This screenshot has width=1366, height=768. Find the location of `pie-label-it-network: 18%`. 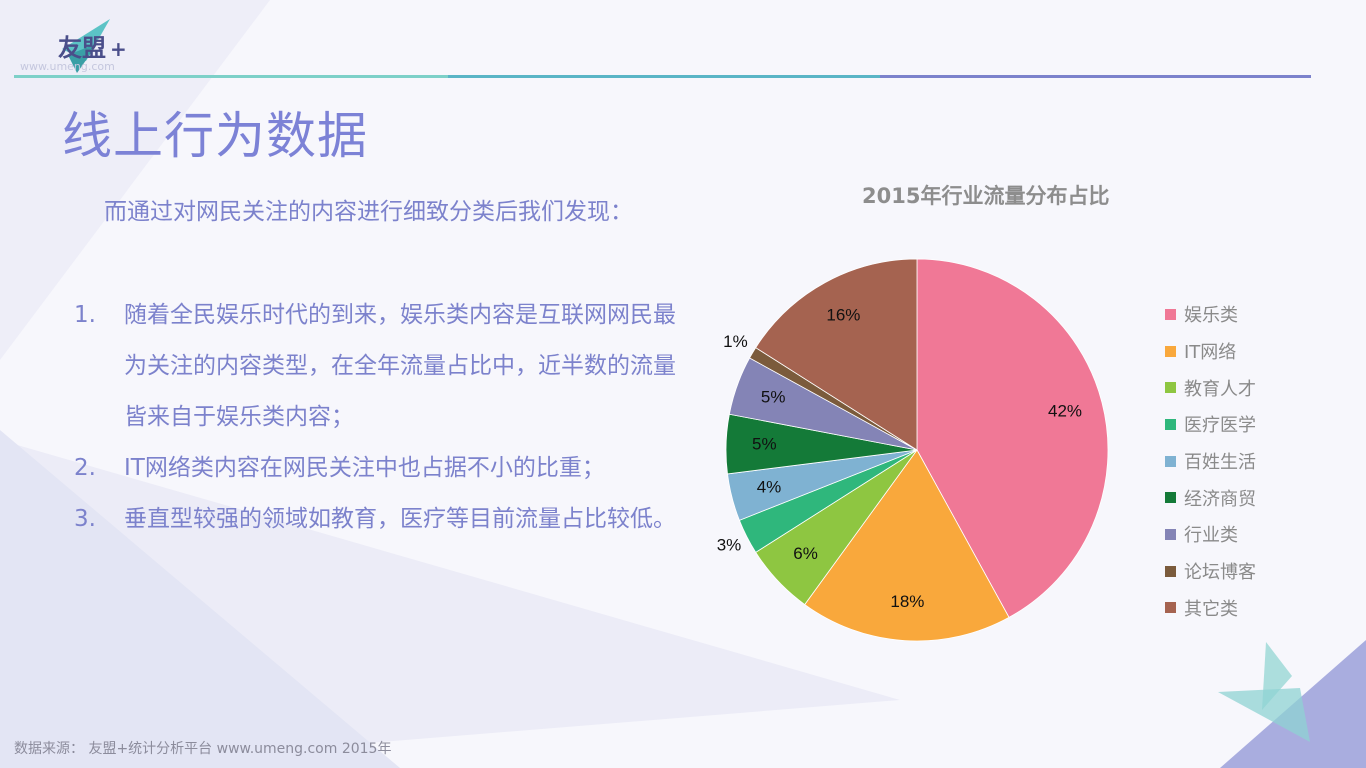

pie-label-it-network: 18% is located at coordinates (907, 601).